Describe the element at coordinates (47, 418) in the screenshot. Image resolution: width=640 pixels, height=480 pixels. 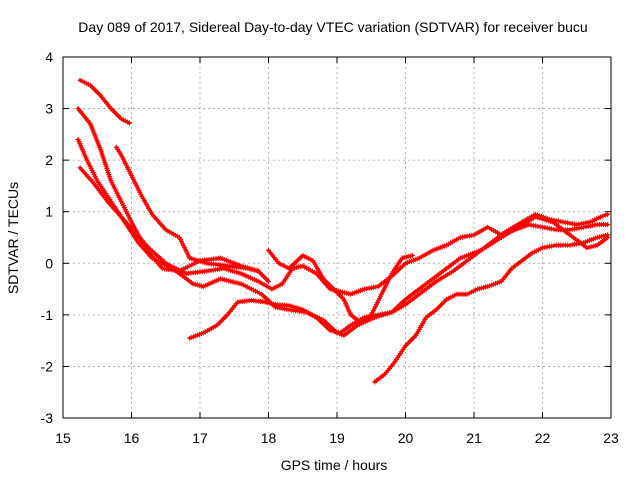
I see `y-tick-label: -3` at that location.